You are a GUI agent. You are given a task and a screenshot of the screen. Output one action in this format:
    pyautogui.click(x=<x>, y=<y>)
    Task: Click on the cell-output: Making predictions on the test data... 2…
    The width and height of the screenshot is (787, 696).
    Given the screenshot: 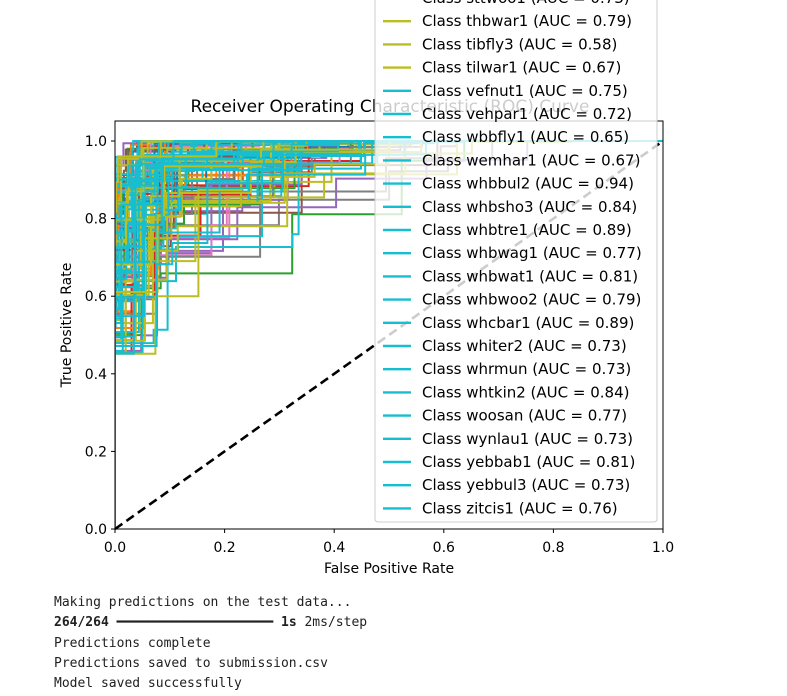 What is the action you would take?
    pyautogui.click(x=414, y=643)
    